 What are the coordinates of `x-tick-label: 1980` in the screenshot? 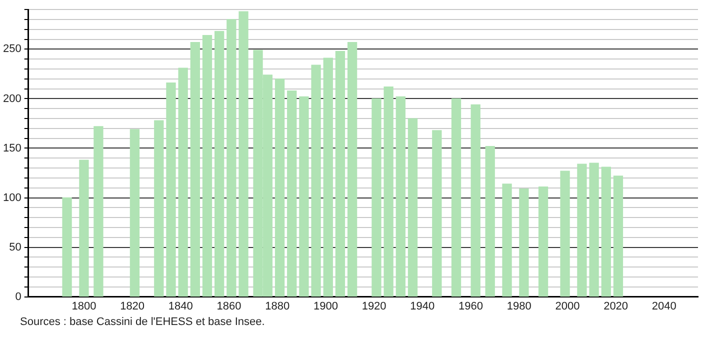 It's located at (519, 306).